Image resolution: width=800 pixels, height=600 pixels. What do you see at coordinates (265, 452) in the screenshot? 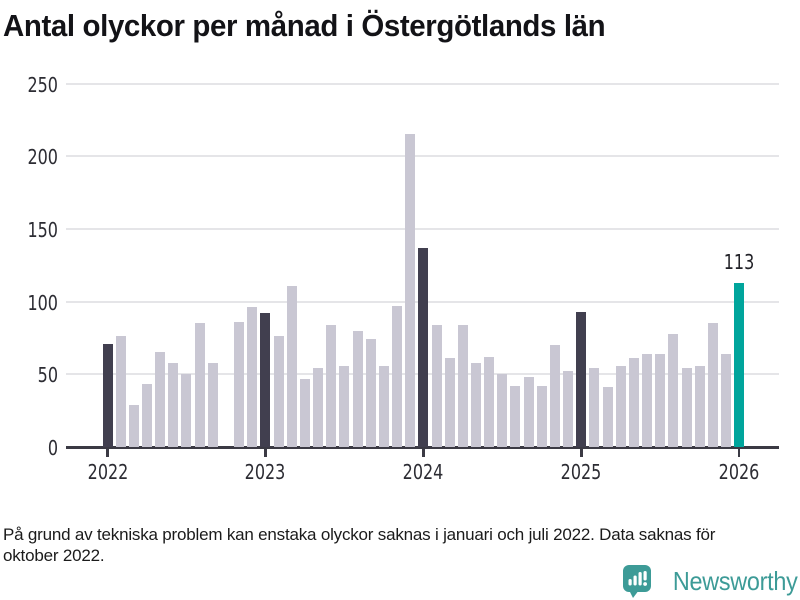
I see `x-axis-tick-2023` at bounding box center [265, 452].